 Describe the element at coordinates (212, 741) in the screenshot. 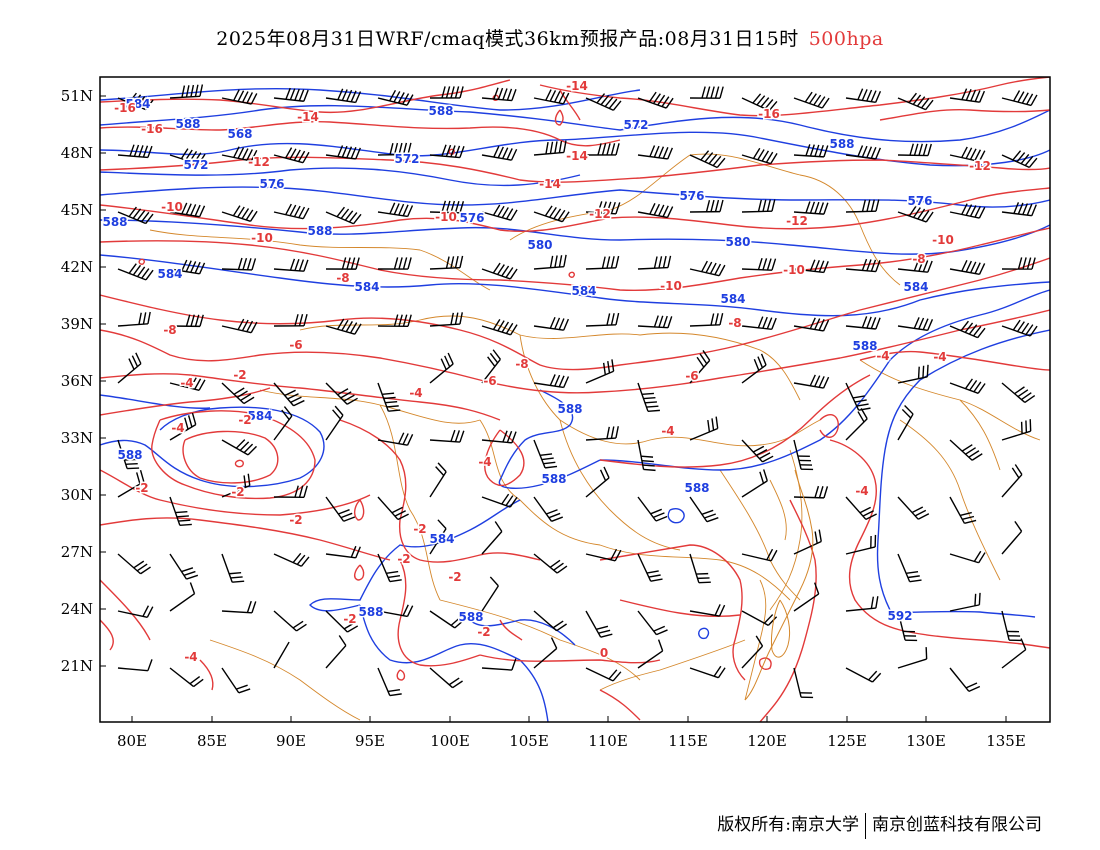

I see `lon-label: 85E` at that location.